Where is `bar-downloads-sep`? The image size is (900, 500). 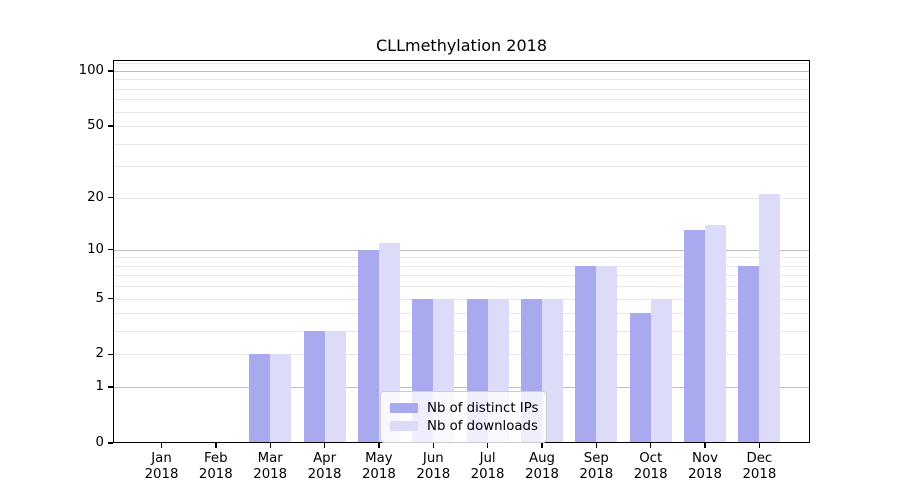
bar-downloads-sep is located at coordinates (607, 354).